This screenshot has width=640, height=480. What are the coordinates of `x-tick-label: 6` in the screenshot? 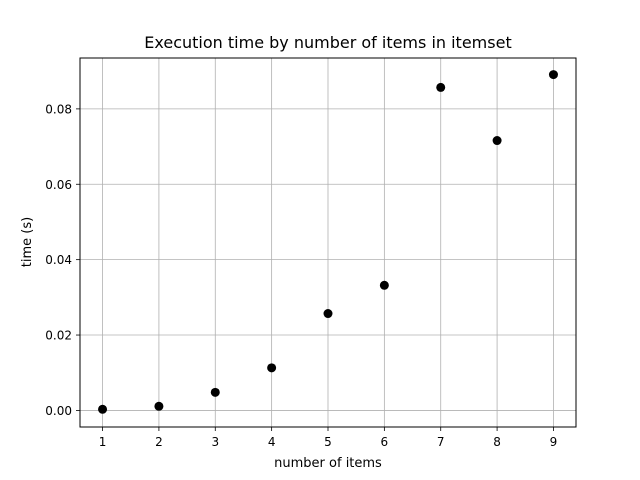 It's located at (385, 442).